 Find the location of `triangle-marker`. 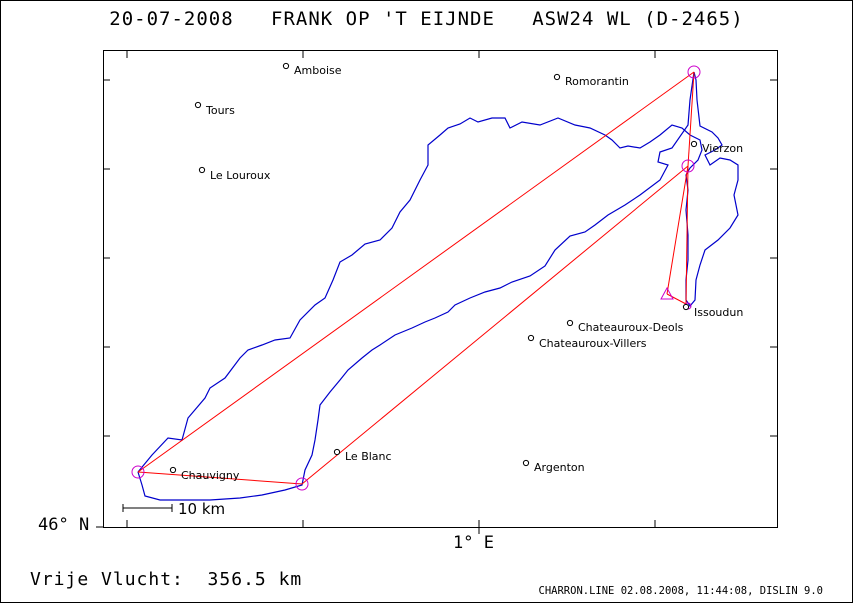

triangle-marker is located at coordinates (667, 293).